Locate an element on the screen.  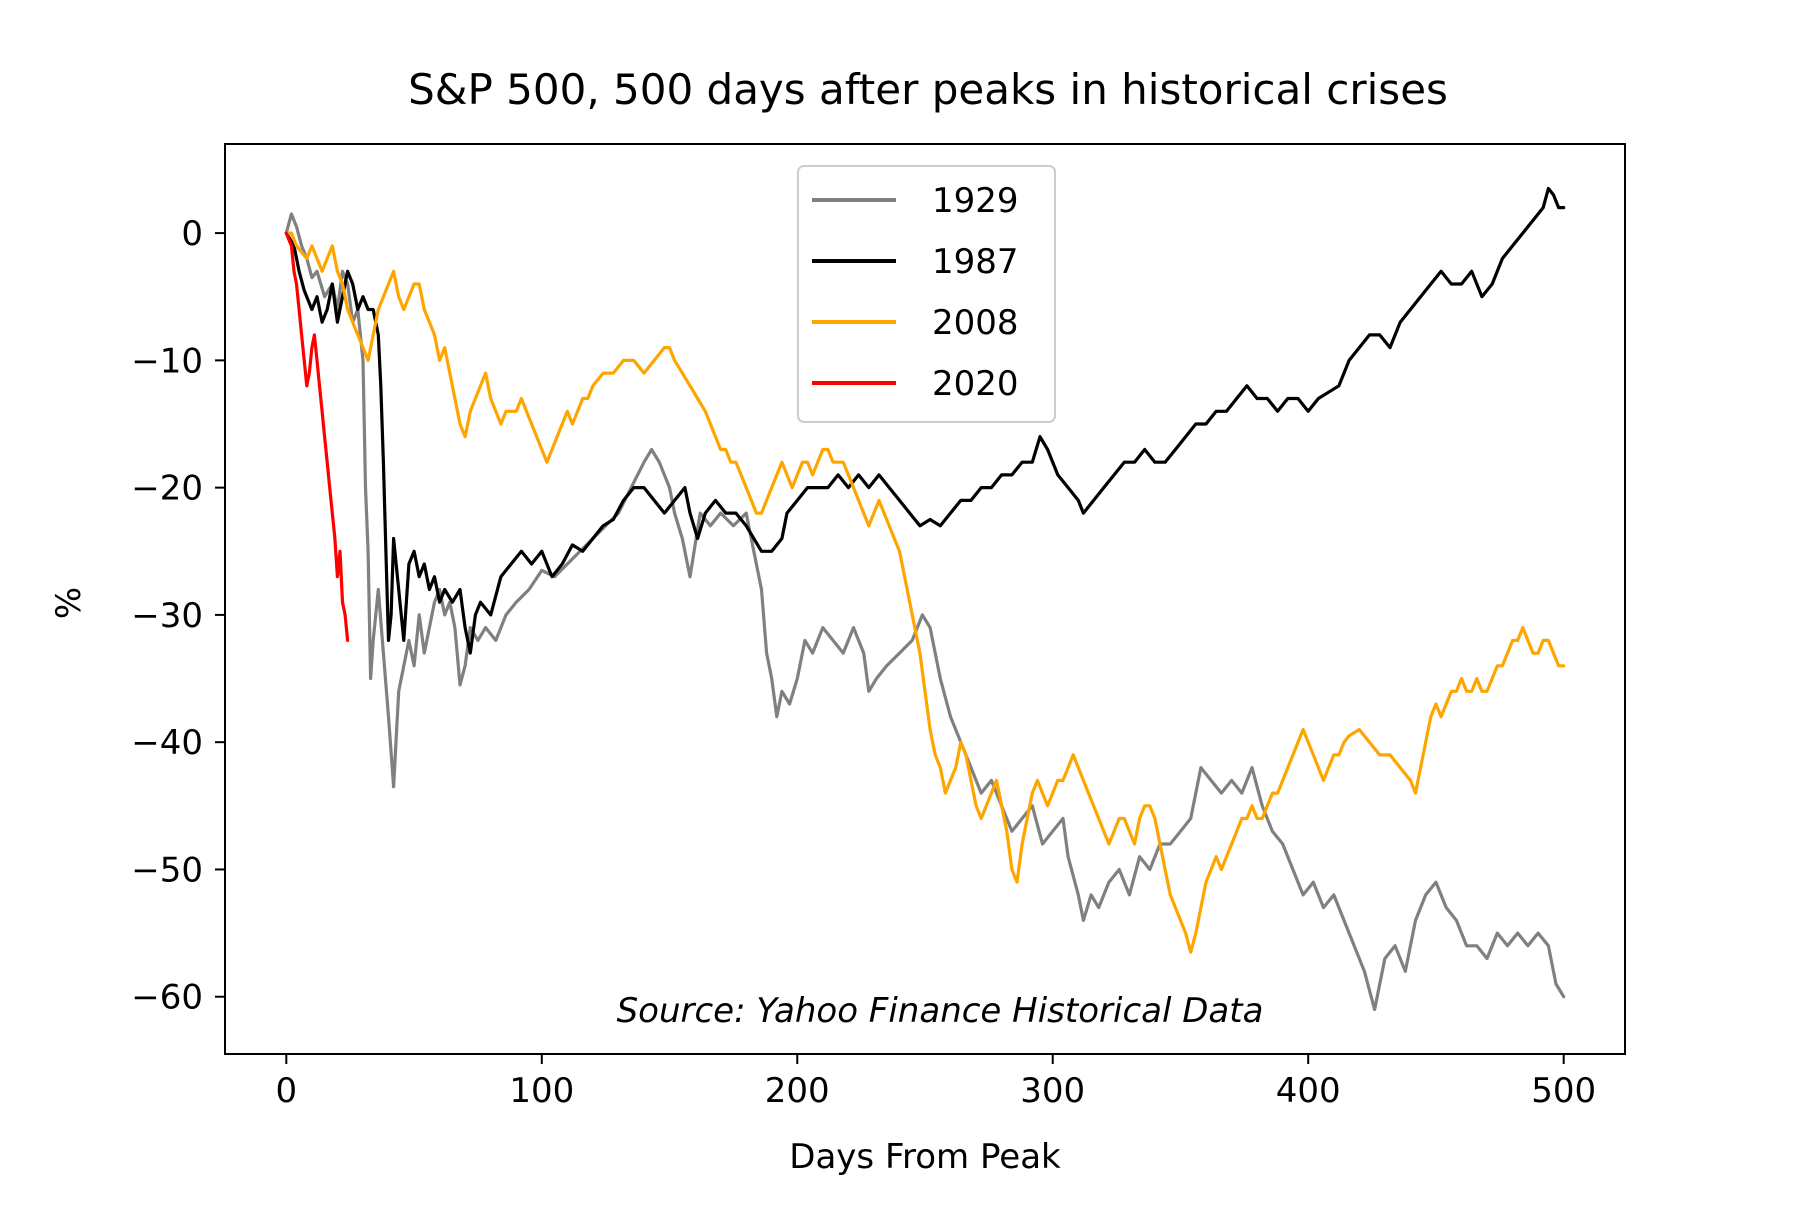
x-tick-label: 500 is located at coordinates (1563, 1091).